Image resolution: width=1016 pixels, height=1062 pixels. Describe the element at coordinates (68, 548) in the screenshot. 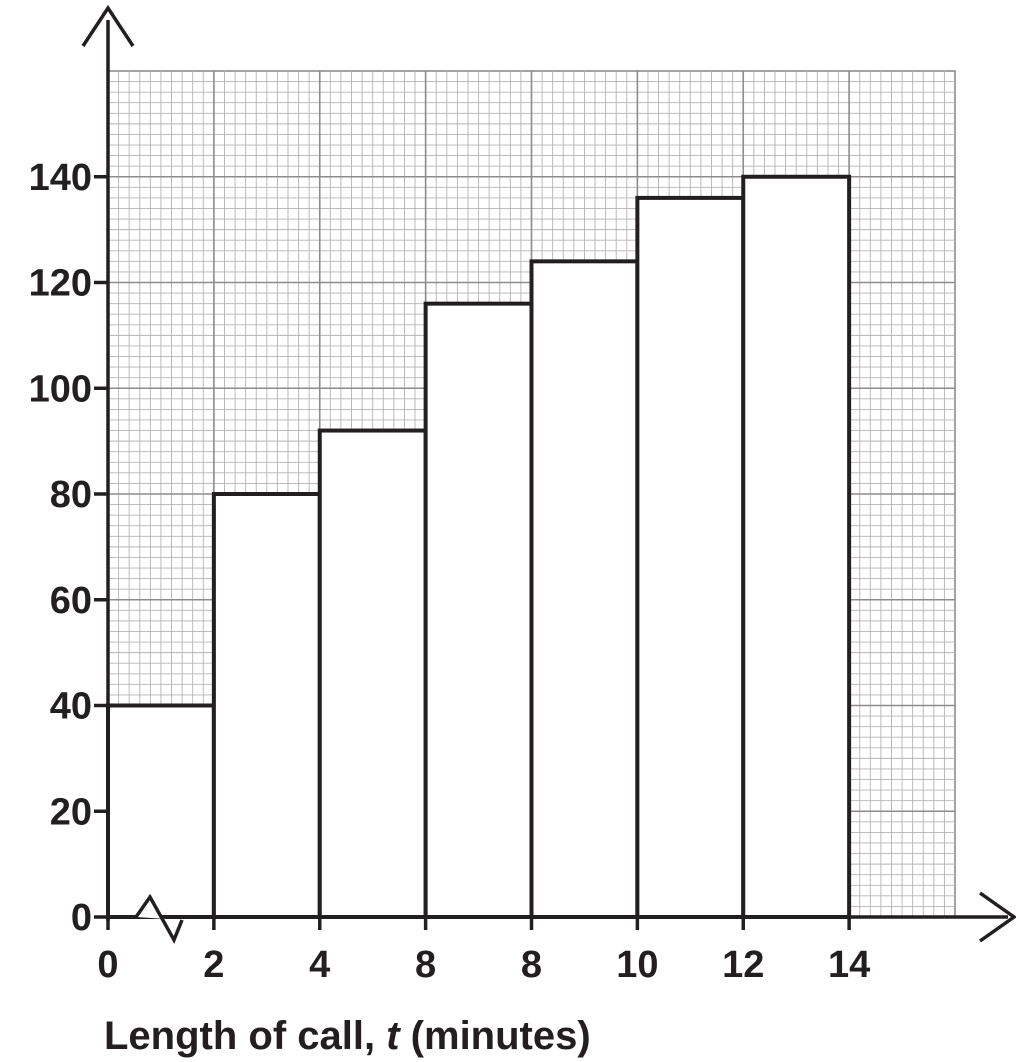

I see `y-tick-labels: 0 20 40 60 80 100 120 140` at that location.